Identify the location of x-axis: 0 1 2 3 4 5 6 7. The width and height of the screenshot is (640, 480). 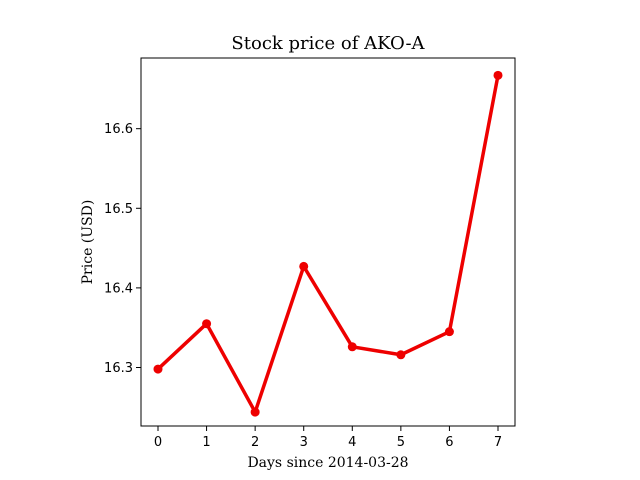
(328, 438).